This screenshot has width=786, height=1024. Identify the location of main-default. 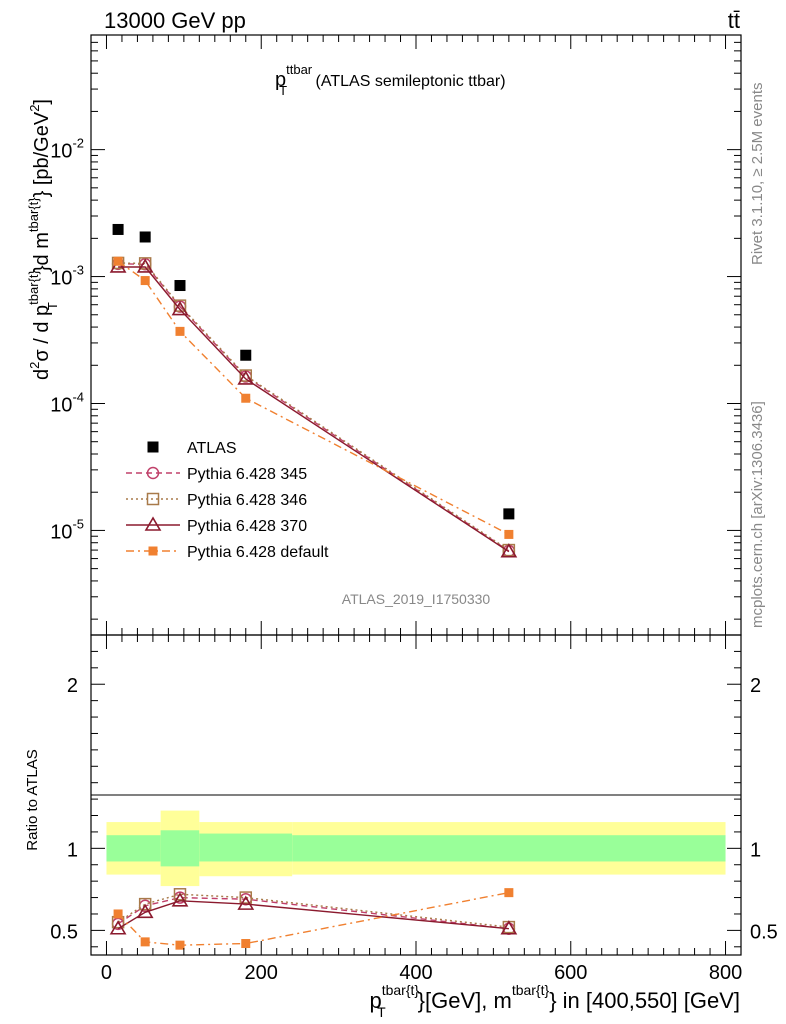
(313, 397).